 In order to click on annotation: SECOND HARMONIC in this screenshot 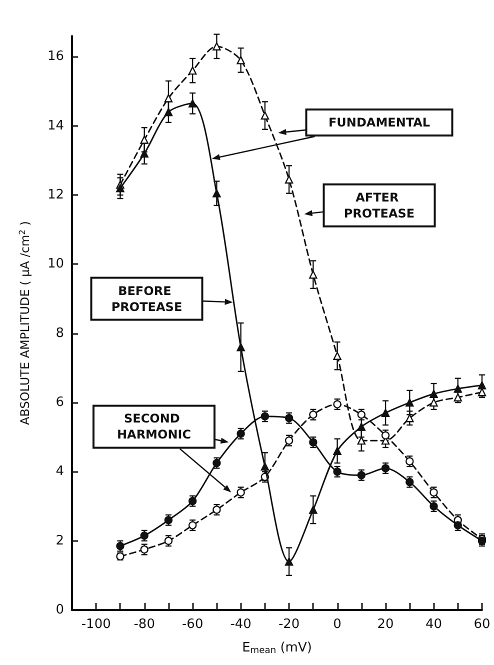, I will do `click(154, 427)`.